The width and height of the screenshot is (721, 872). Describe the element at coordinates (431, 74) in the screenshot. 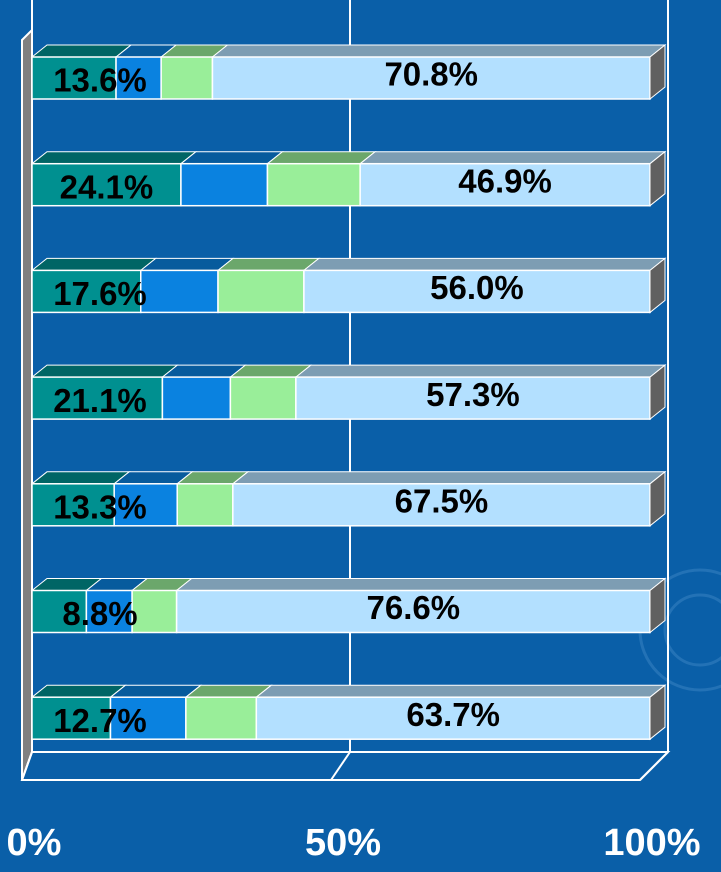

I see `value-label: 70.8%` at that location.